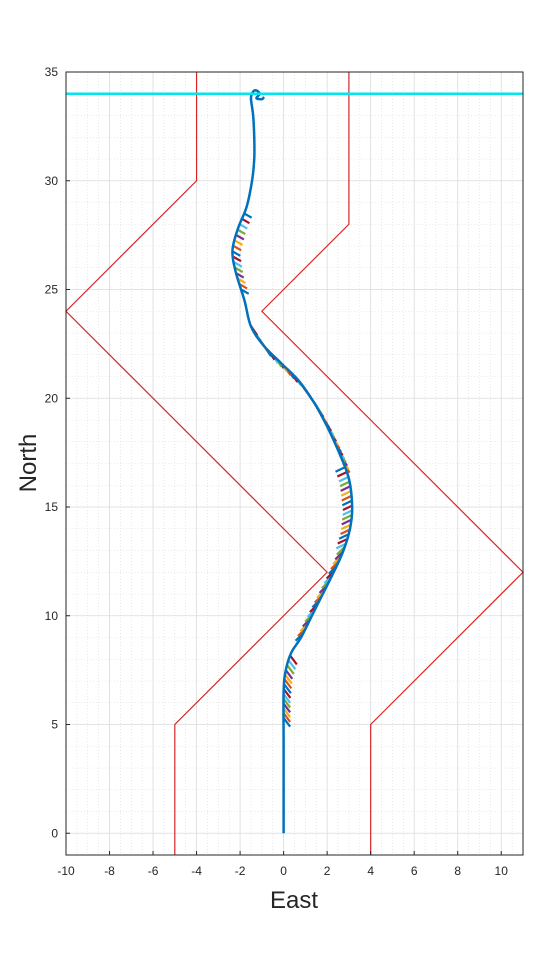 This screenshot has width=543, height=962. What do you see at coordinates (52, 507) in the screenshot?
I see `y-tick-label: 15` at bounding box center [52, 507].